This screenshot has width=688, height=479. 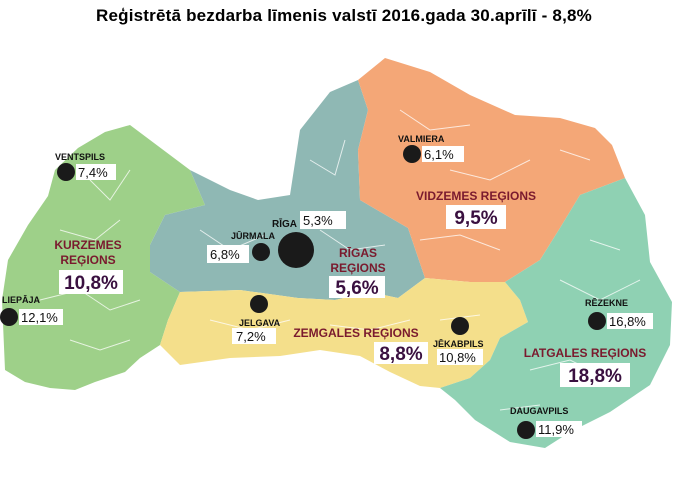 What do you see at coordinates (421, 139) in the screenshot?
I see `city-valmiera-name: VALMIERA` at bounding box center [421, 139].